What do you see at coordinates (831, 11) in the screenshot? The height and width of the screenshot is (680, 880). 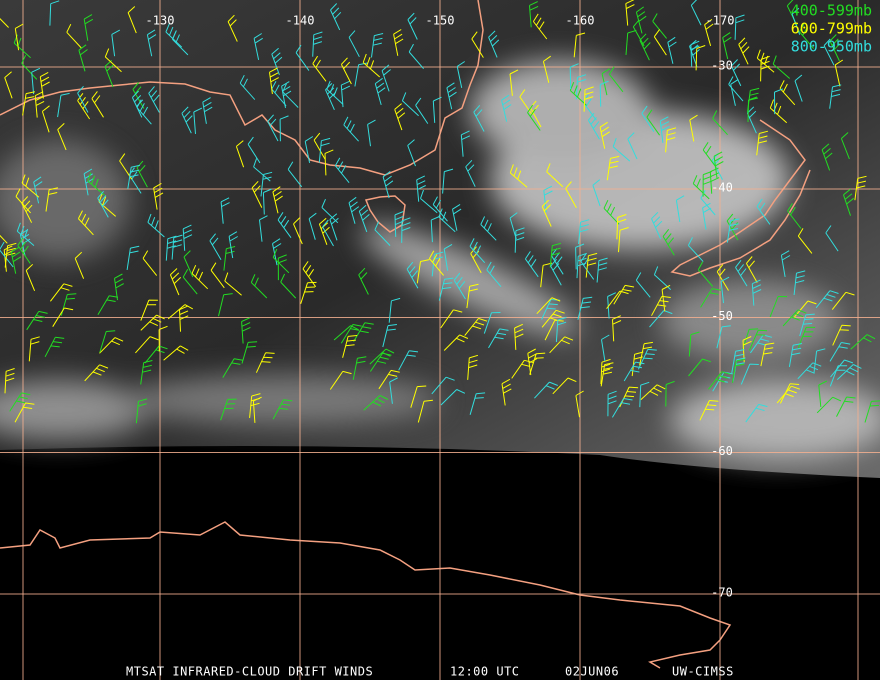 I see `legend-entry: 400-599mb` at bounding box center [831, 11].